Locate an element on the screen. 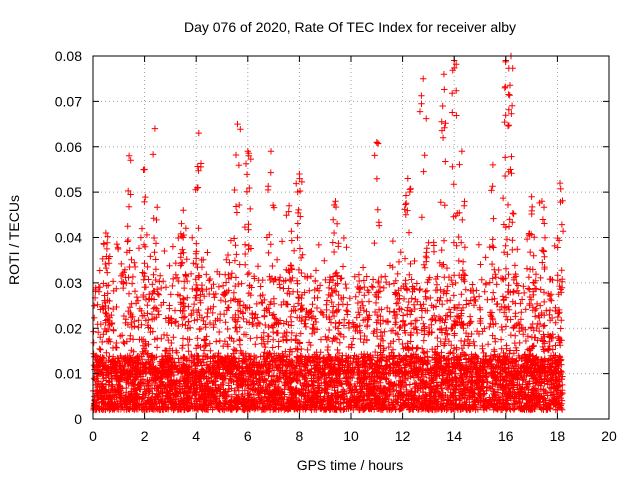  x-tick-label: 18 is located at coordinates (558, 436).